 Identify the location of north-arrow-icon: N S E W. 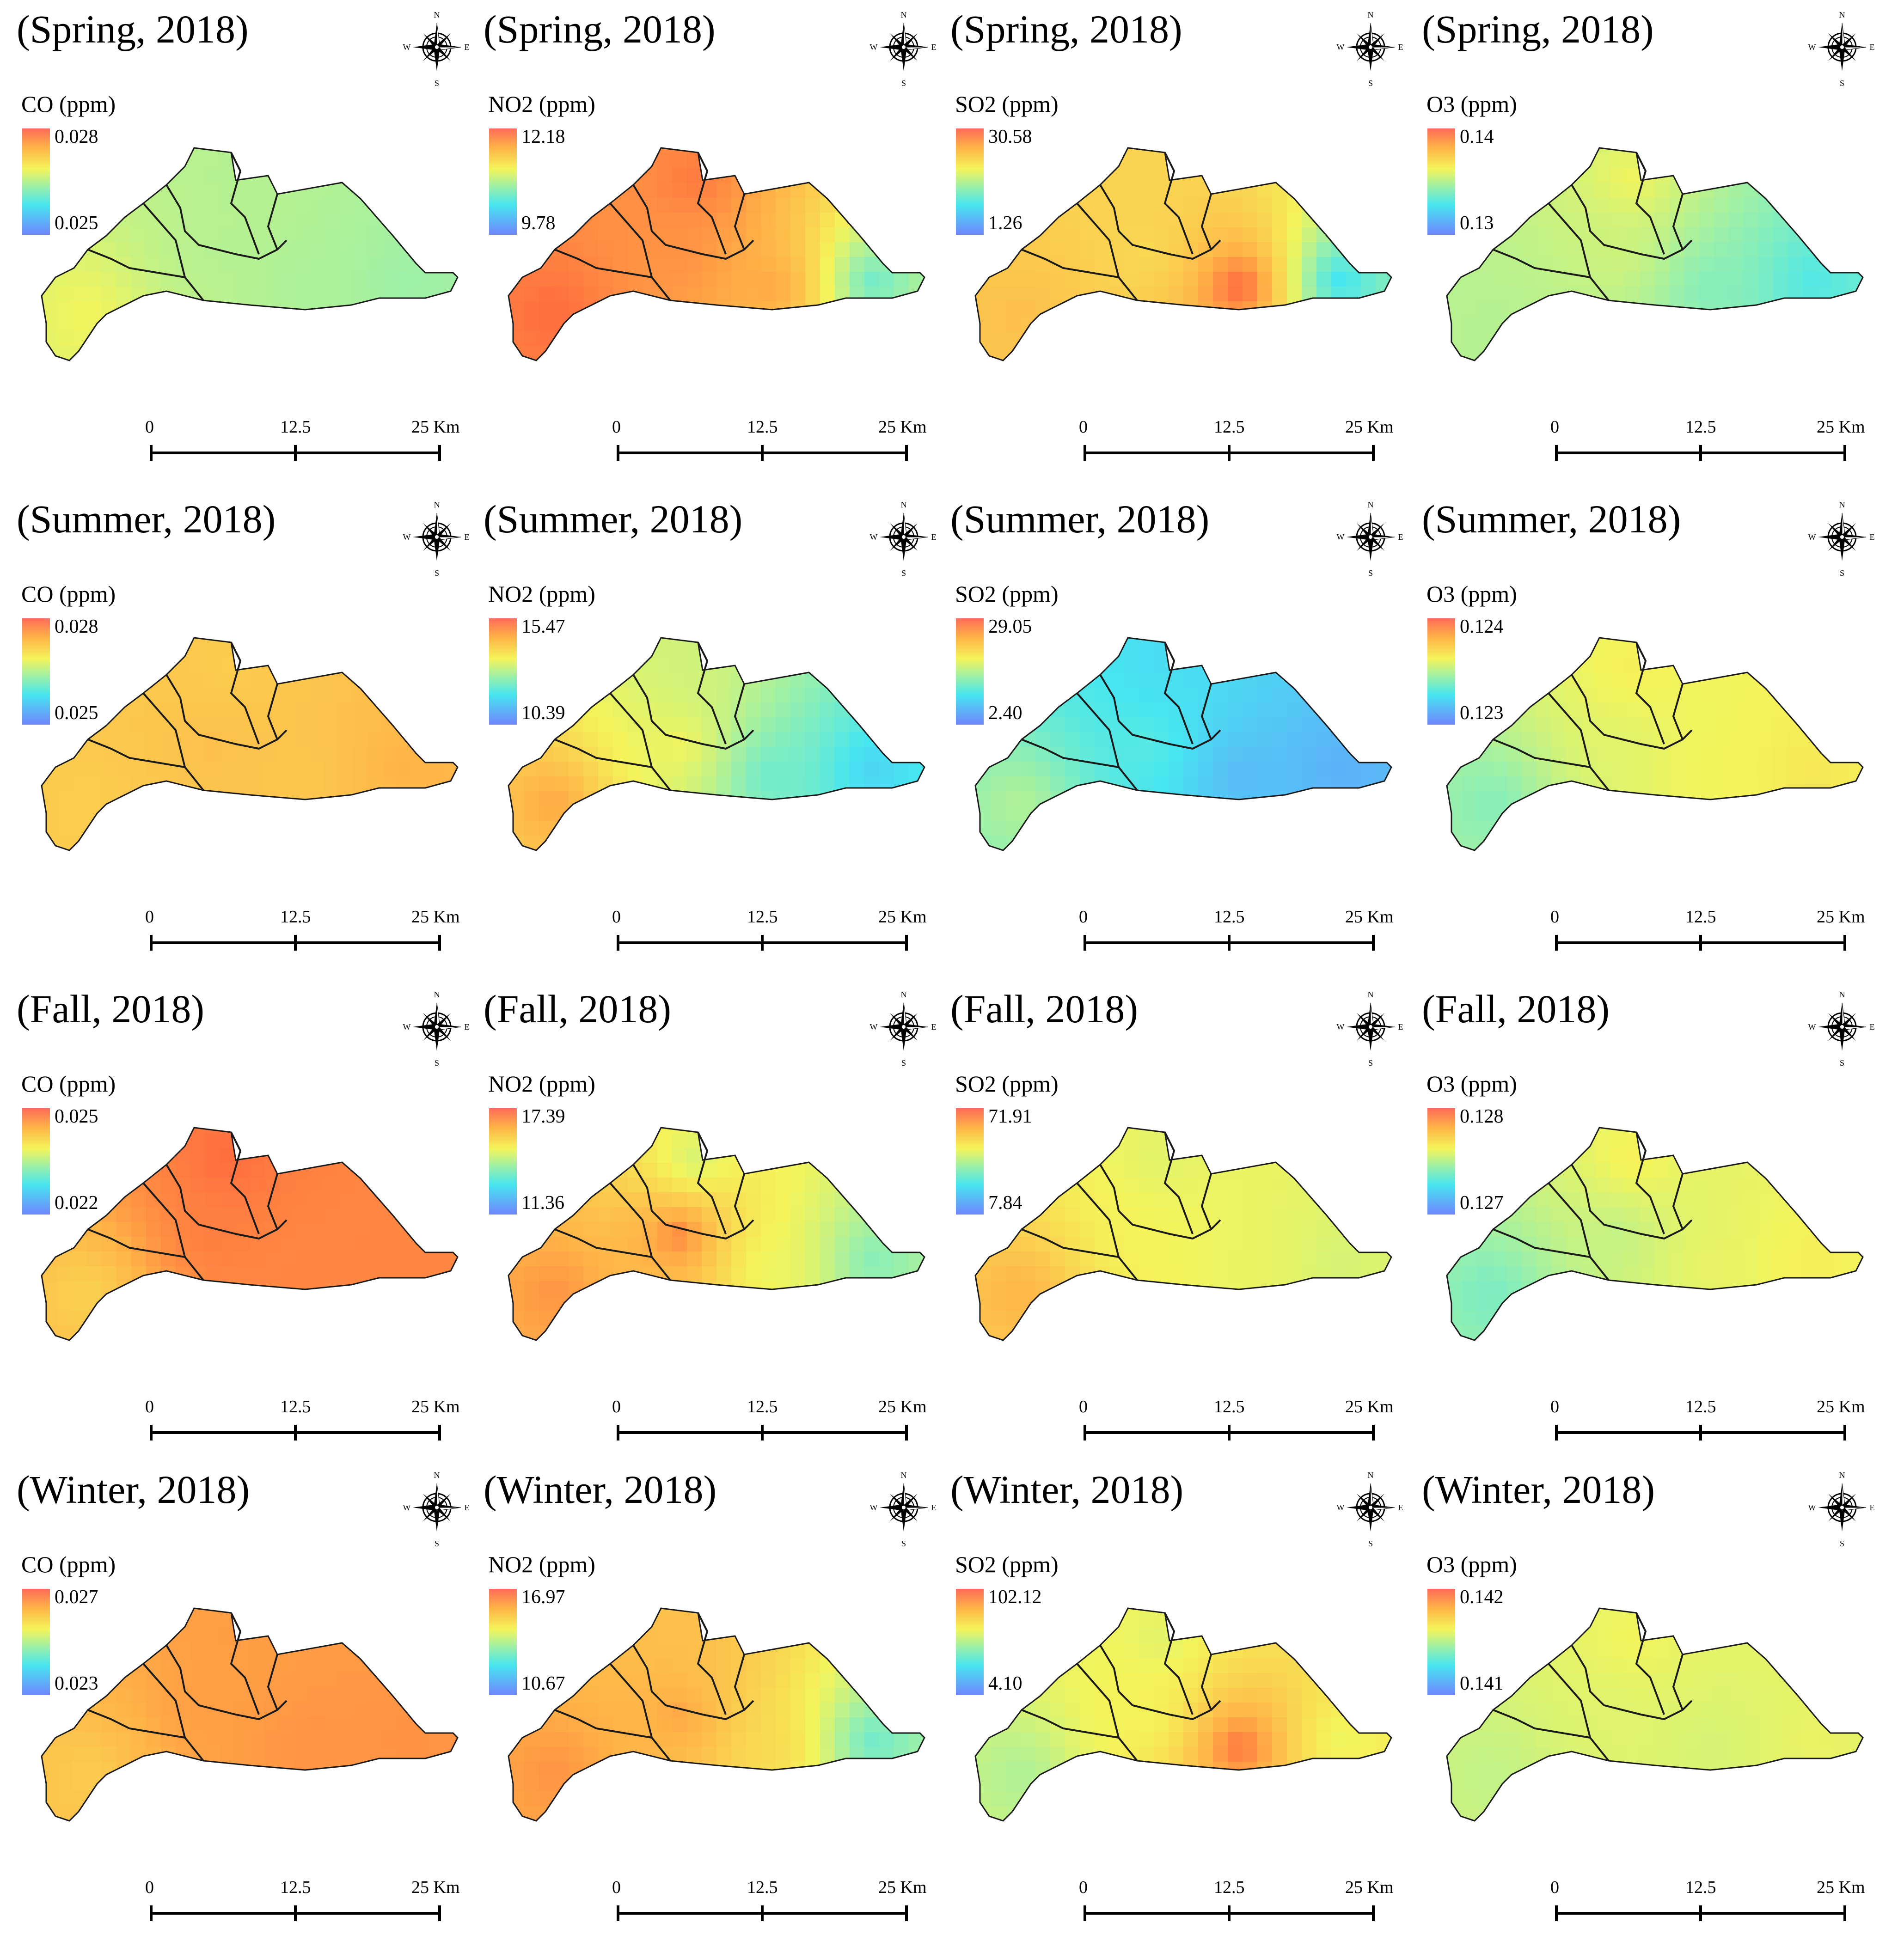
(1370, 49).